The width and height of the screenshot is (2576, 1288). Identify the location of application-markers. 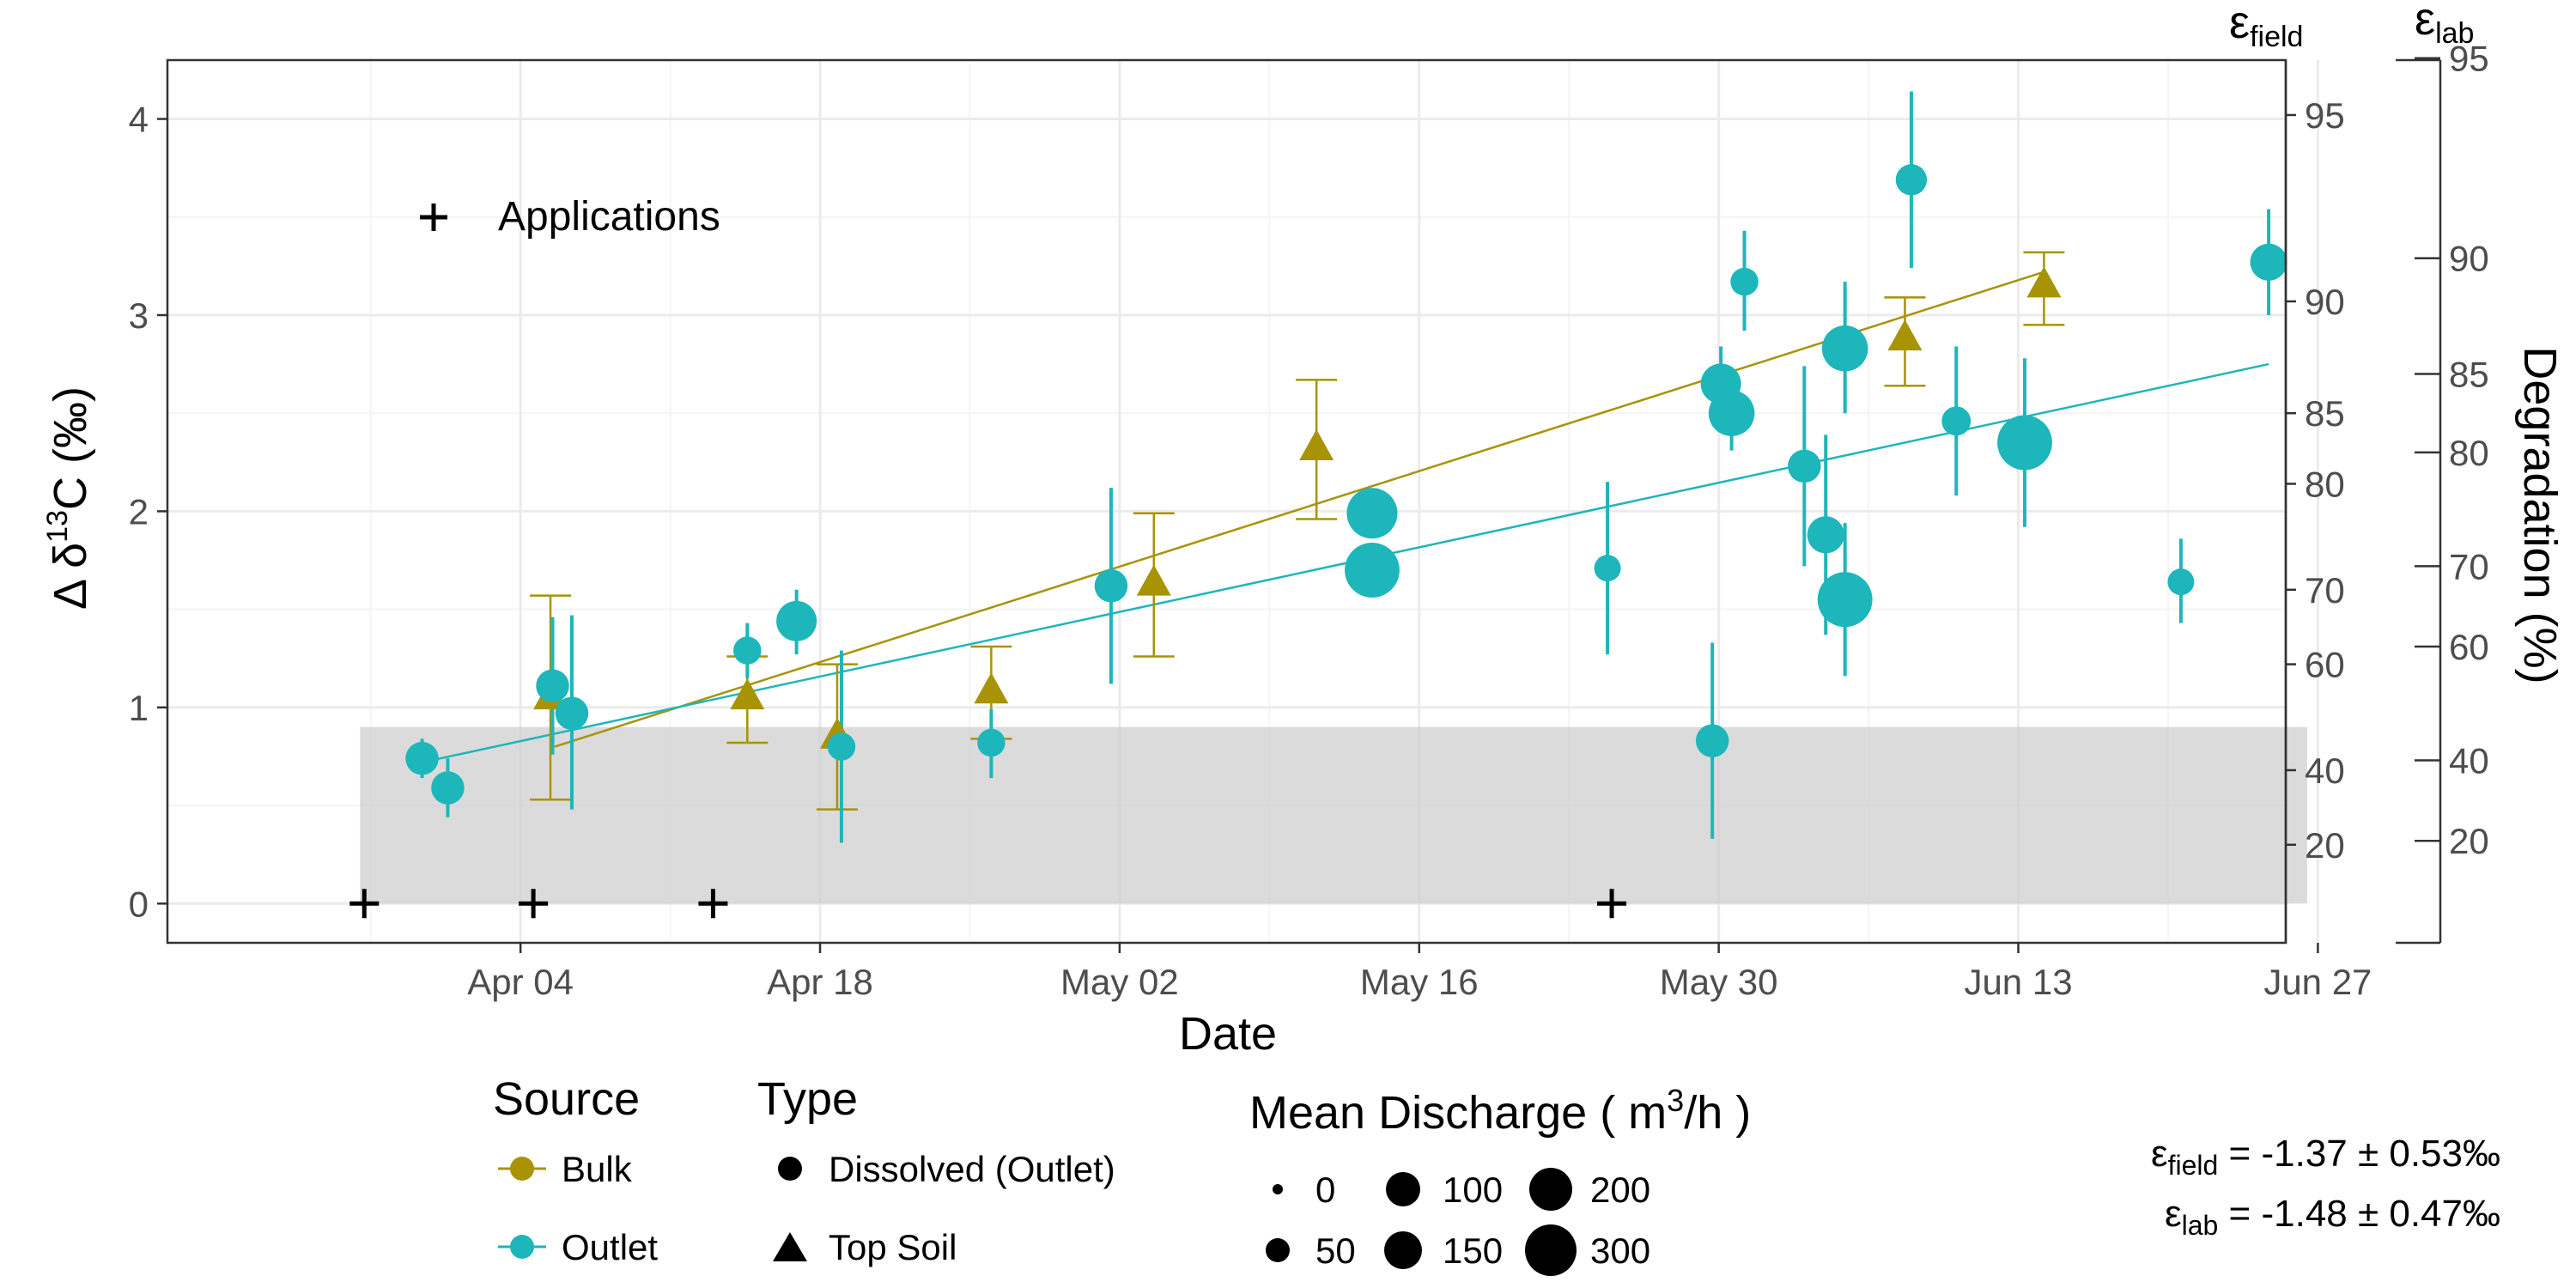
(988, 904).